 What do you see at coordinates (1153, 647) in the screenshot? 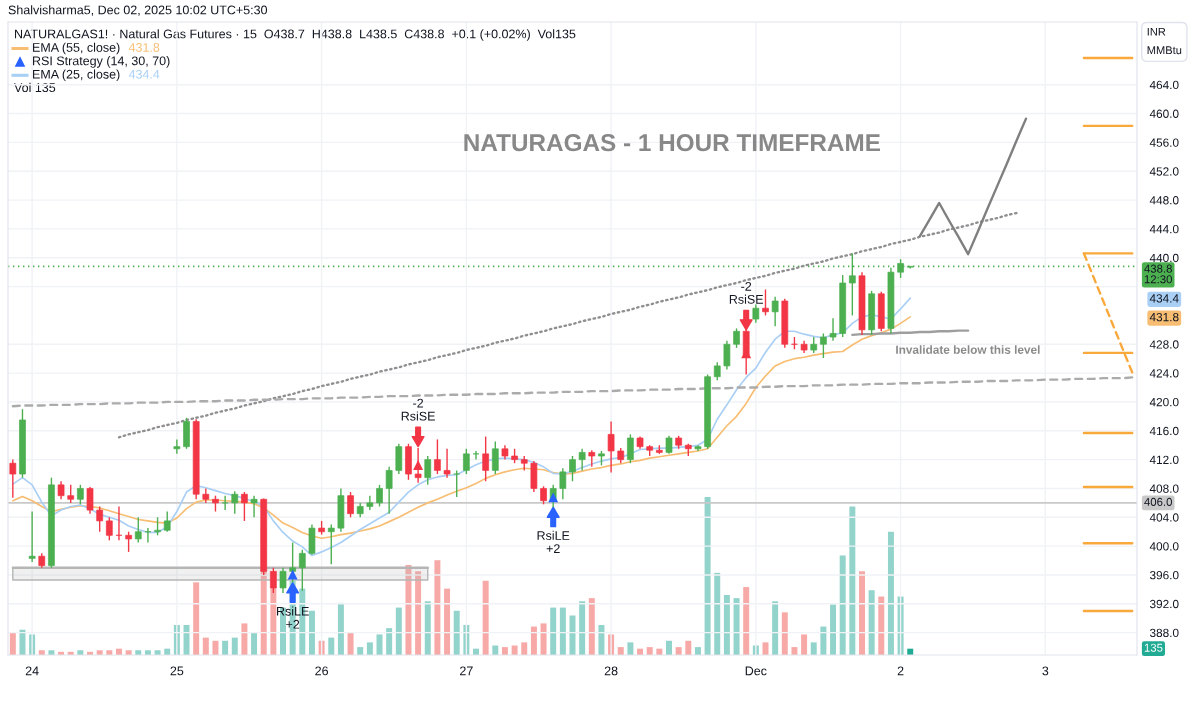
I see `text: 135` at bounding box center [1153, 647].